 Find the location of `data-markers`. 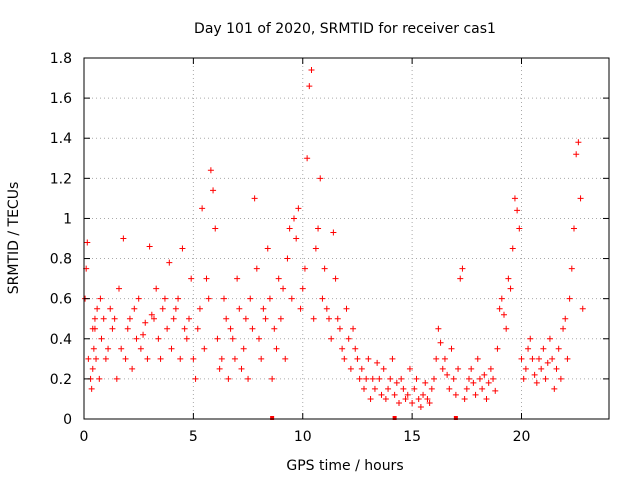

data-markers is located at coordinates (364, 418).